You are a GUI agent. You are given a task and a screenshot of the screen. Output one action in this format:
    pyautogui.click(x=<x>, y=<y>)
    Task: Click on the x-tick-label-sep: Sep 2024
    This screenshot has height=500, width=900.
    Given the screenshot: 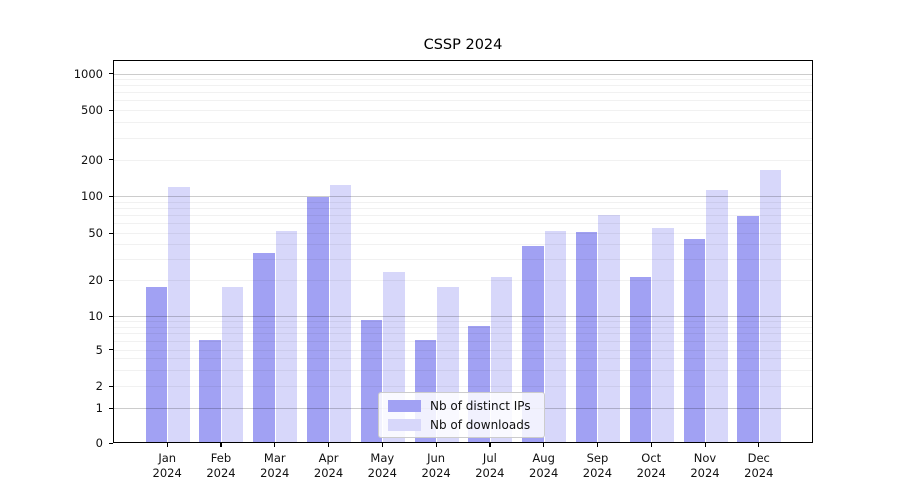 What is the action you would take?
    pyautogui.click(x=597, y=465)
    